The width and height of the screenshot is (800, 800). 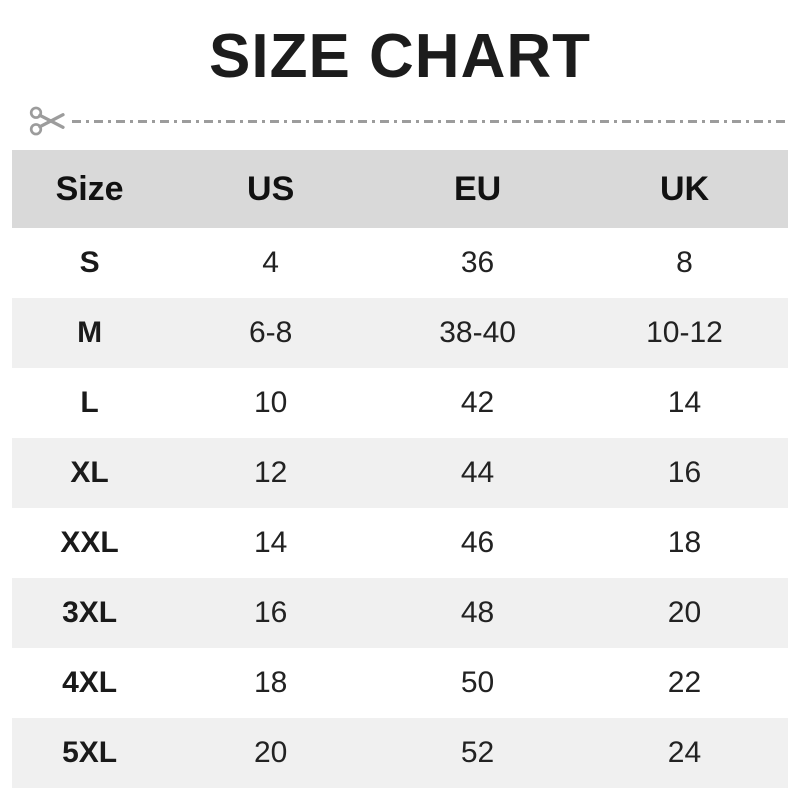 I want to click on cell-us: 18, so click(x=270, y=682).